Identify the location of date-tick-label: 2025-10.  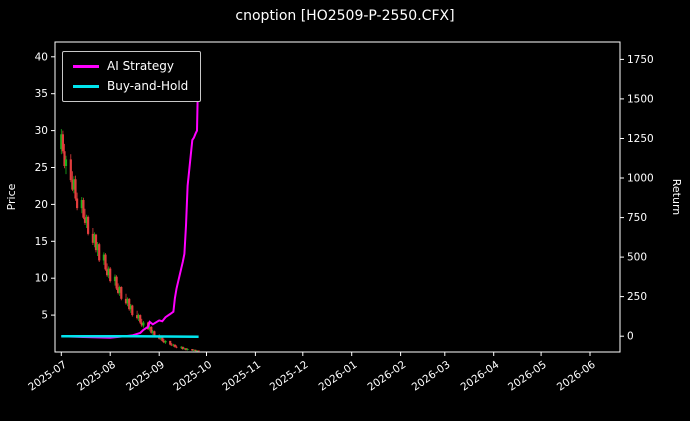
(192, 376).